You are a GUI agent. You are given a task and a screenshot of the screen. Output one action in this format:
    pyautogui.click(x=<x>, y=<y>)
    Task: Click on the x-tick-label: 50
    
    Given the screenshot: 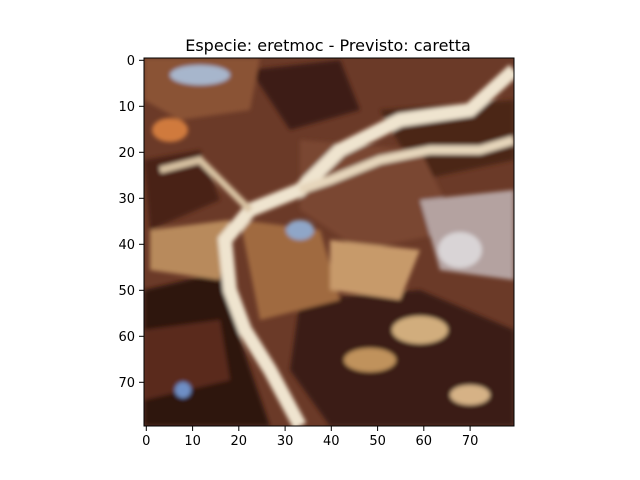 What is the action you would take?
    pyautogui.click(x=377, y=441)
    